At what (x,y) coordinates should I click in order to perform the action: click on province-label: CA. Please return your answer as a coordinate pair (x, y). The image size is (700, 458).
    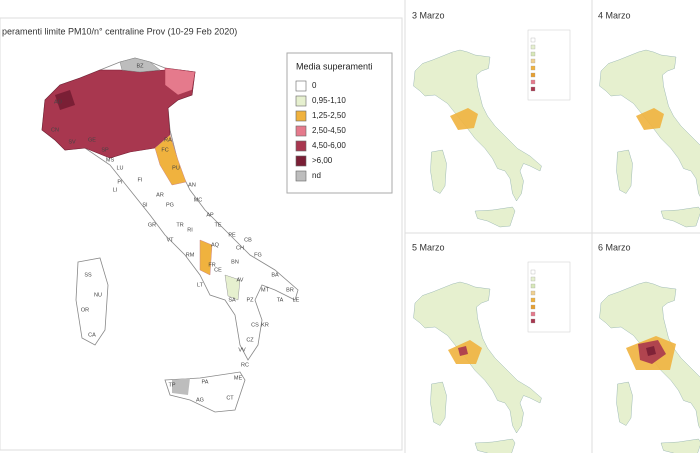
    Looking at the image, I should click on (92, 335).